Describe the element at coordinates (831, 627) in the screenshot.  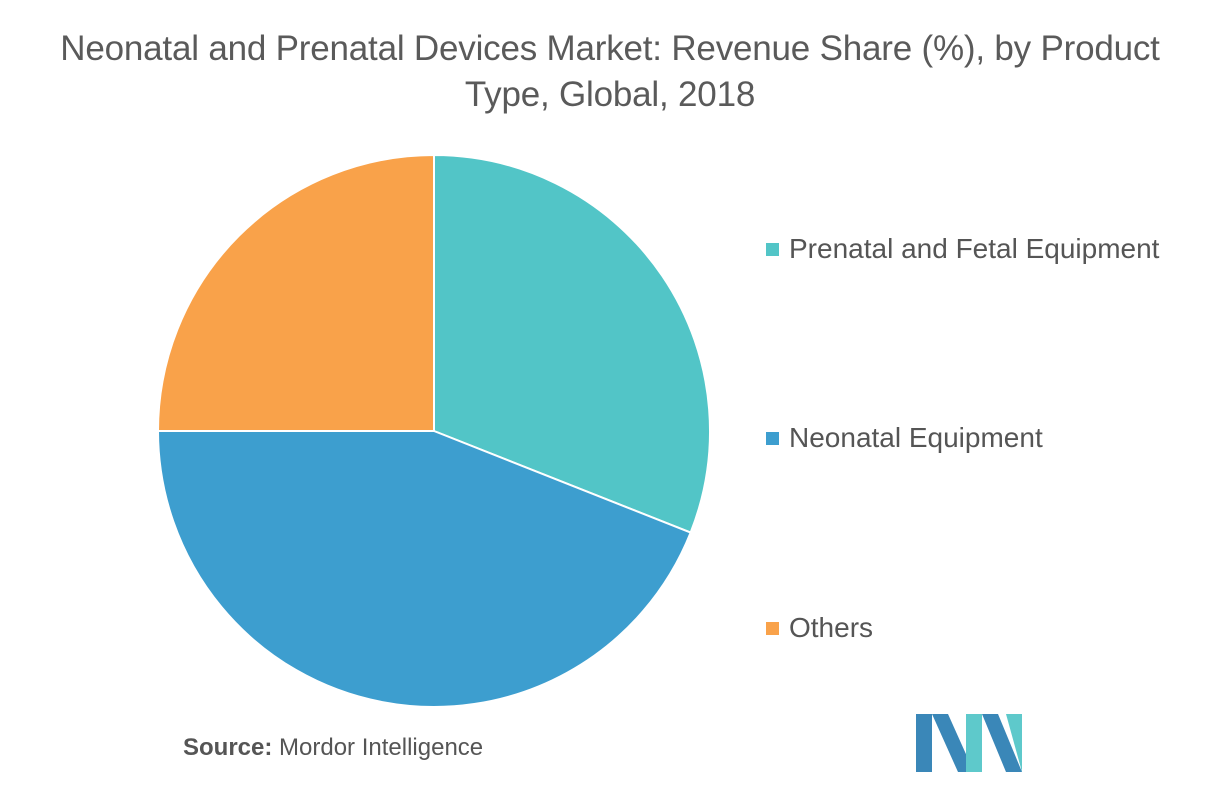
I see `legend-label: Others` at that location.